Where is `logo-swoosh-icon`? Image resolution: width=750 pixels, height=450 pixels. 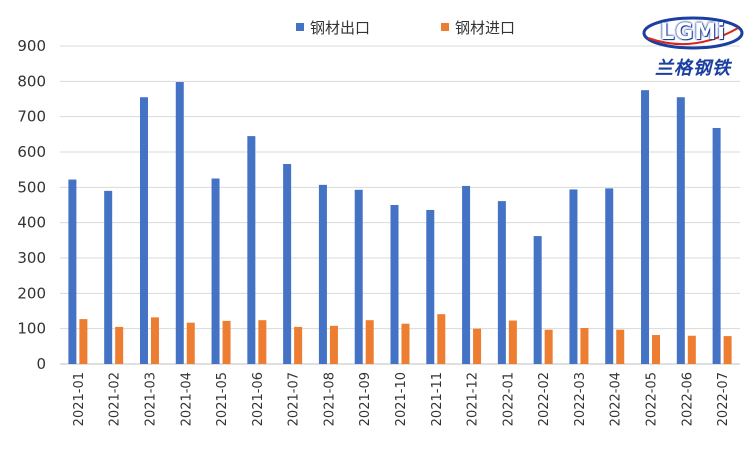
logo-swoosh-icon is located at coordinates (693, 33).